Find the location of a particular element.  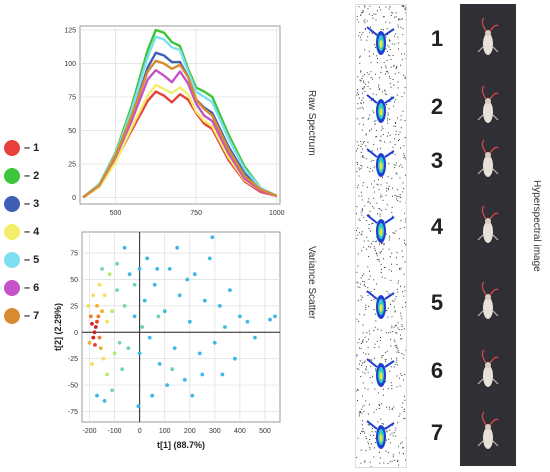

legend-label: – 4 is located at coordinates (31, 232).